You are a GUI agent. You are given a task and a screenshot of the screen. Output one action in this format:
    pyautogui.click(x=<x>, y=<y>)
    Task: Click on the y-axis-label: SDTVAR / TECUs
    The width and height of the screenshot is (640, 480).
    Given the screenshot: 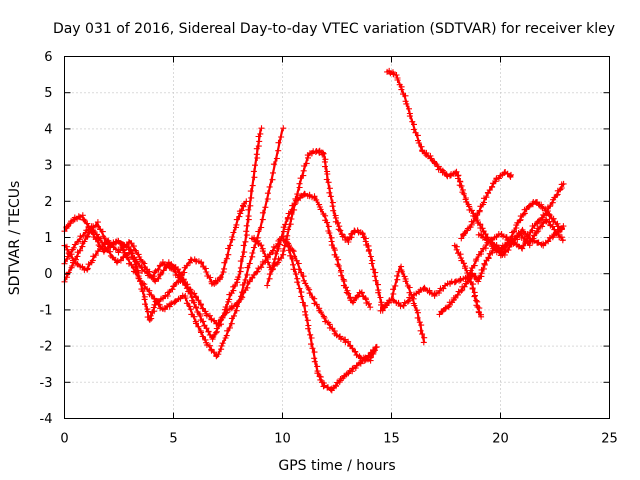 What is the action you would take?
    pyautogui.click(x=15, y=238)
    